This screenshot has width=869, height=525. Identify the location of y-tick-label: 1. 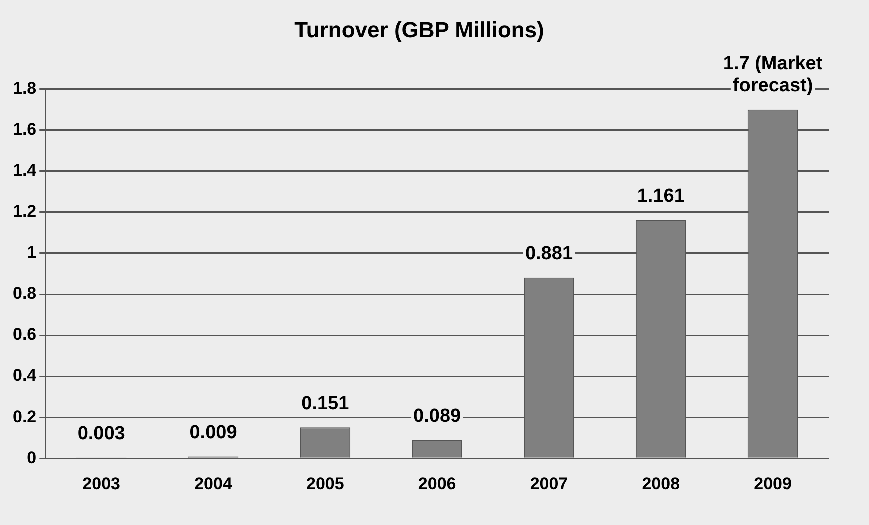
(32, 252).